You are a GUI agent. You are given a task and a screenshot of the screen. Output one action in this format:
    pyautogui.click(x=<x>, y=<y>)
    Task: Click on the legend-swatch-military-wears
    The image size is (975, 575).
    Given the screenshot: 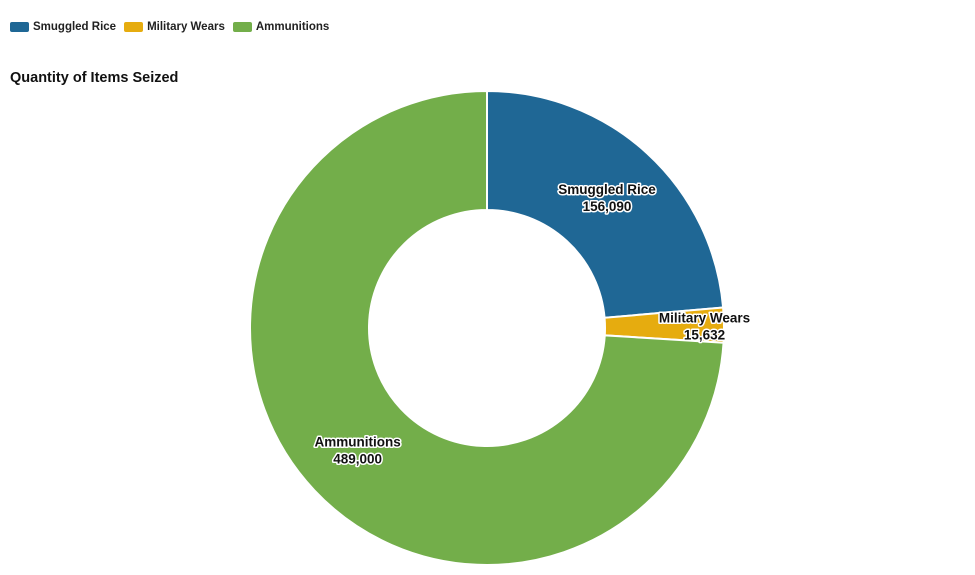 What is the action you would take?
    pyautogui.click(x=134, y=27)
    